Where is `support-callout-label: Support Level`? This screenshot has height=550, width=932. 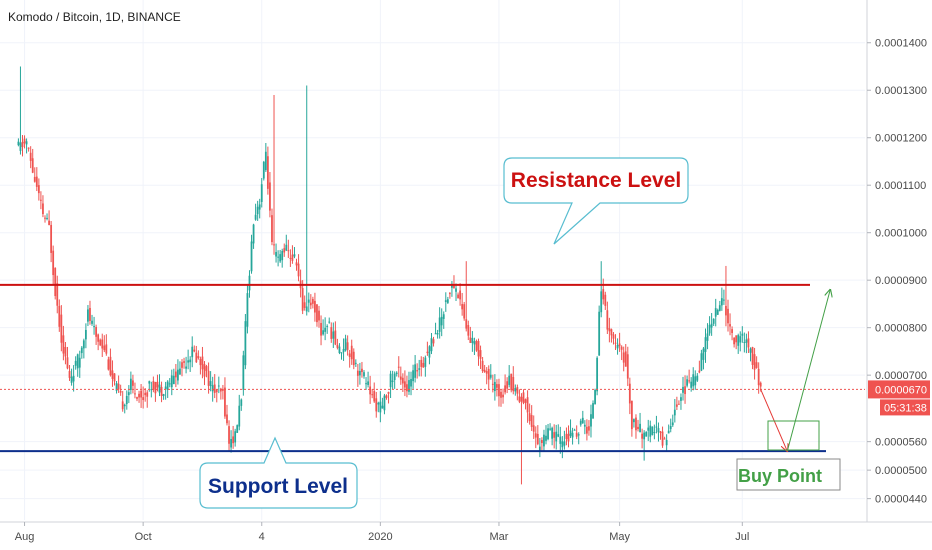
support-callout-label: Support Level is located at coordinates (278, 486).